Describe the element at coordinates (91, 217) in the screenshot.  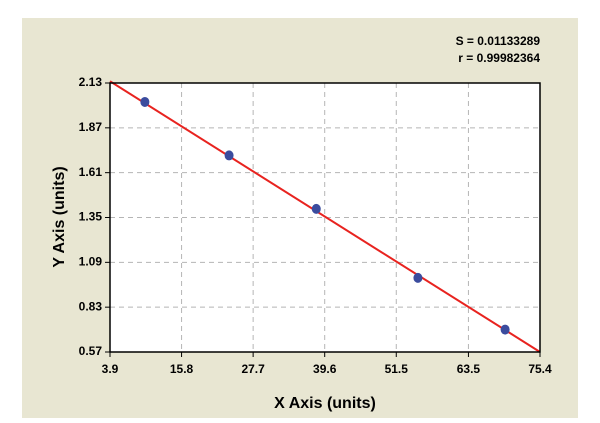
I see `y-tick-label: 1.35` at that location.